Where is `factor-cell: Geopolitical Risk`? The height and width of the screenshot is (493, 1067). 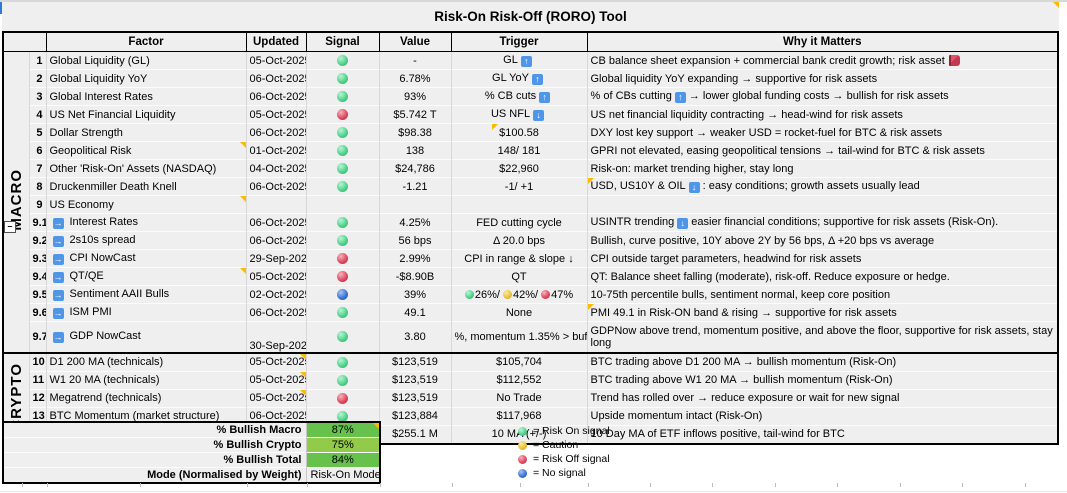 factor-cell: Geopolitical Risk is located at coordinates (146, 150).